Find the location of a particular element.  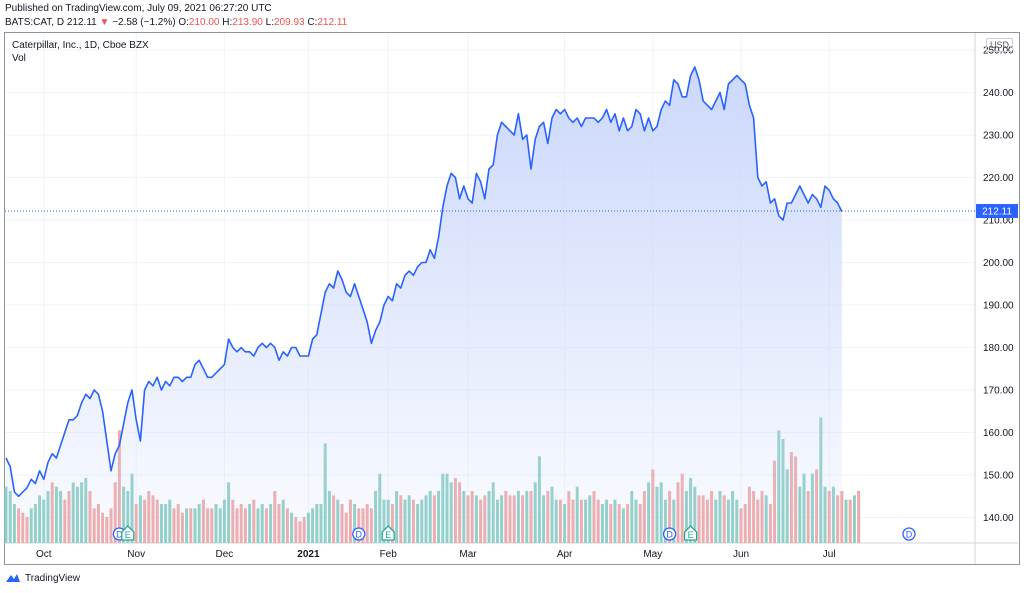

x-tick-label: Apr is located at coordinates (565, 554).